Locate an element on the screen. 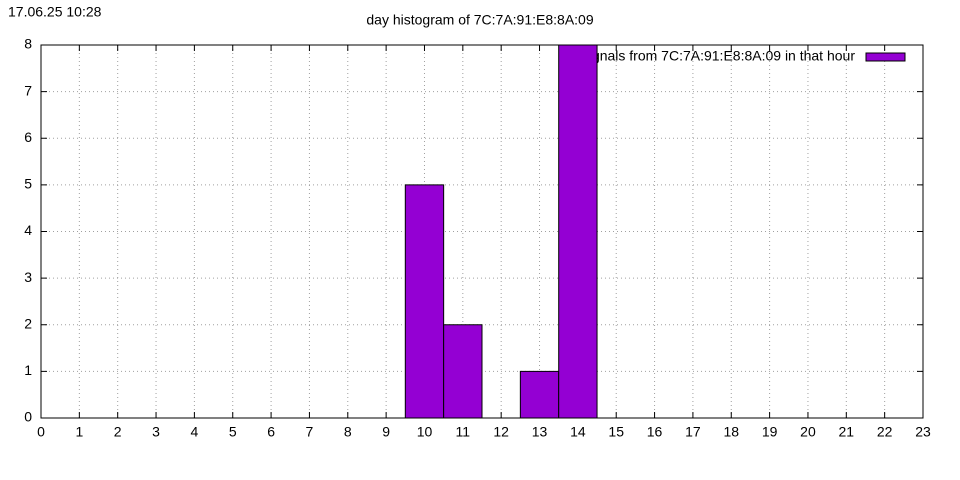  y-tick-label: 2 is located at coordinates (28, 323).